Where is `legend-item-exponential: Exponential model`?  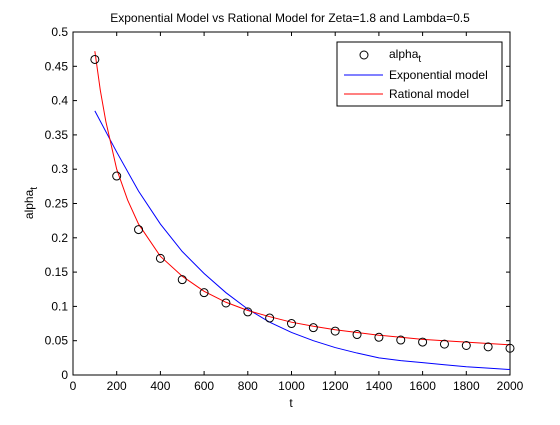
legend-item-exponential: Exponential model is located at coordinates (416, 75).